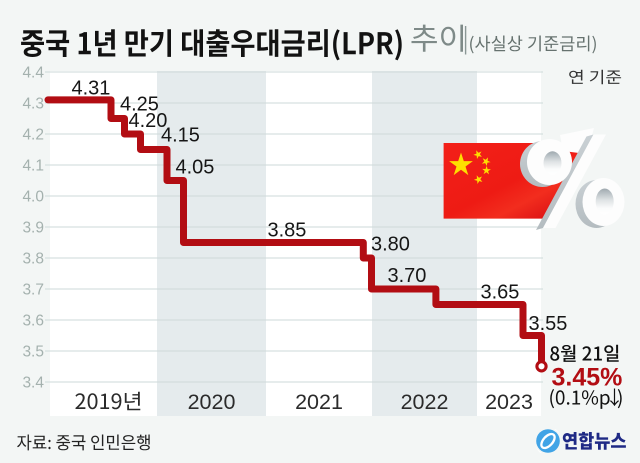 The width and height of the screenshot is (640, 463). I want to click on svg-text: 4.2, so click(33, 134).